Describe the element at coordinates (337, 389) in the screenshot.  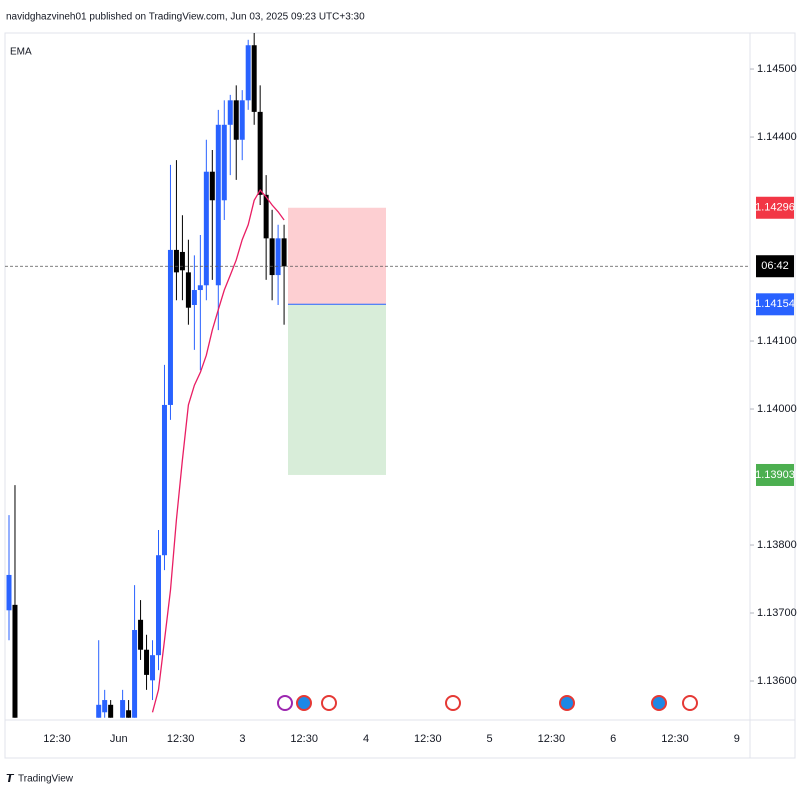
I see `target-zone` at that location.